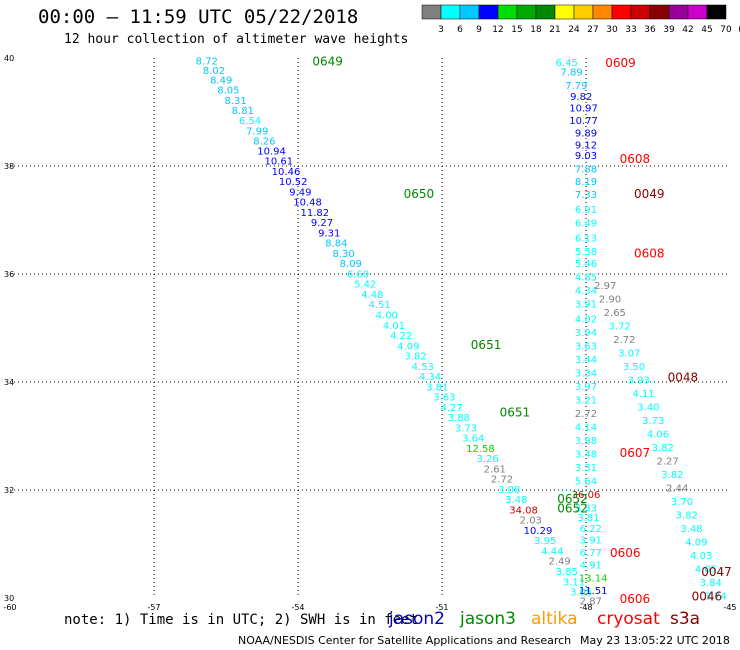 This screenshot has height=650, width=740. Describe the element at coordinates (9, 58) in the screenshot. I see `y-tick-label: 40` at that location.